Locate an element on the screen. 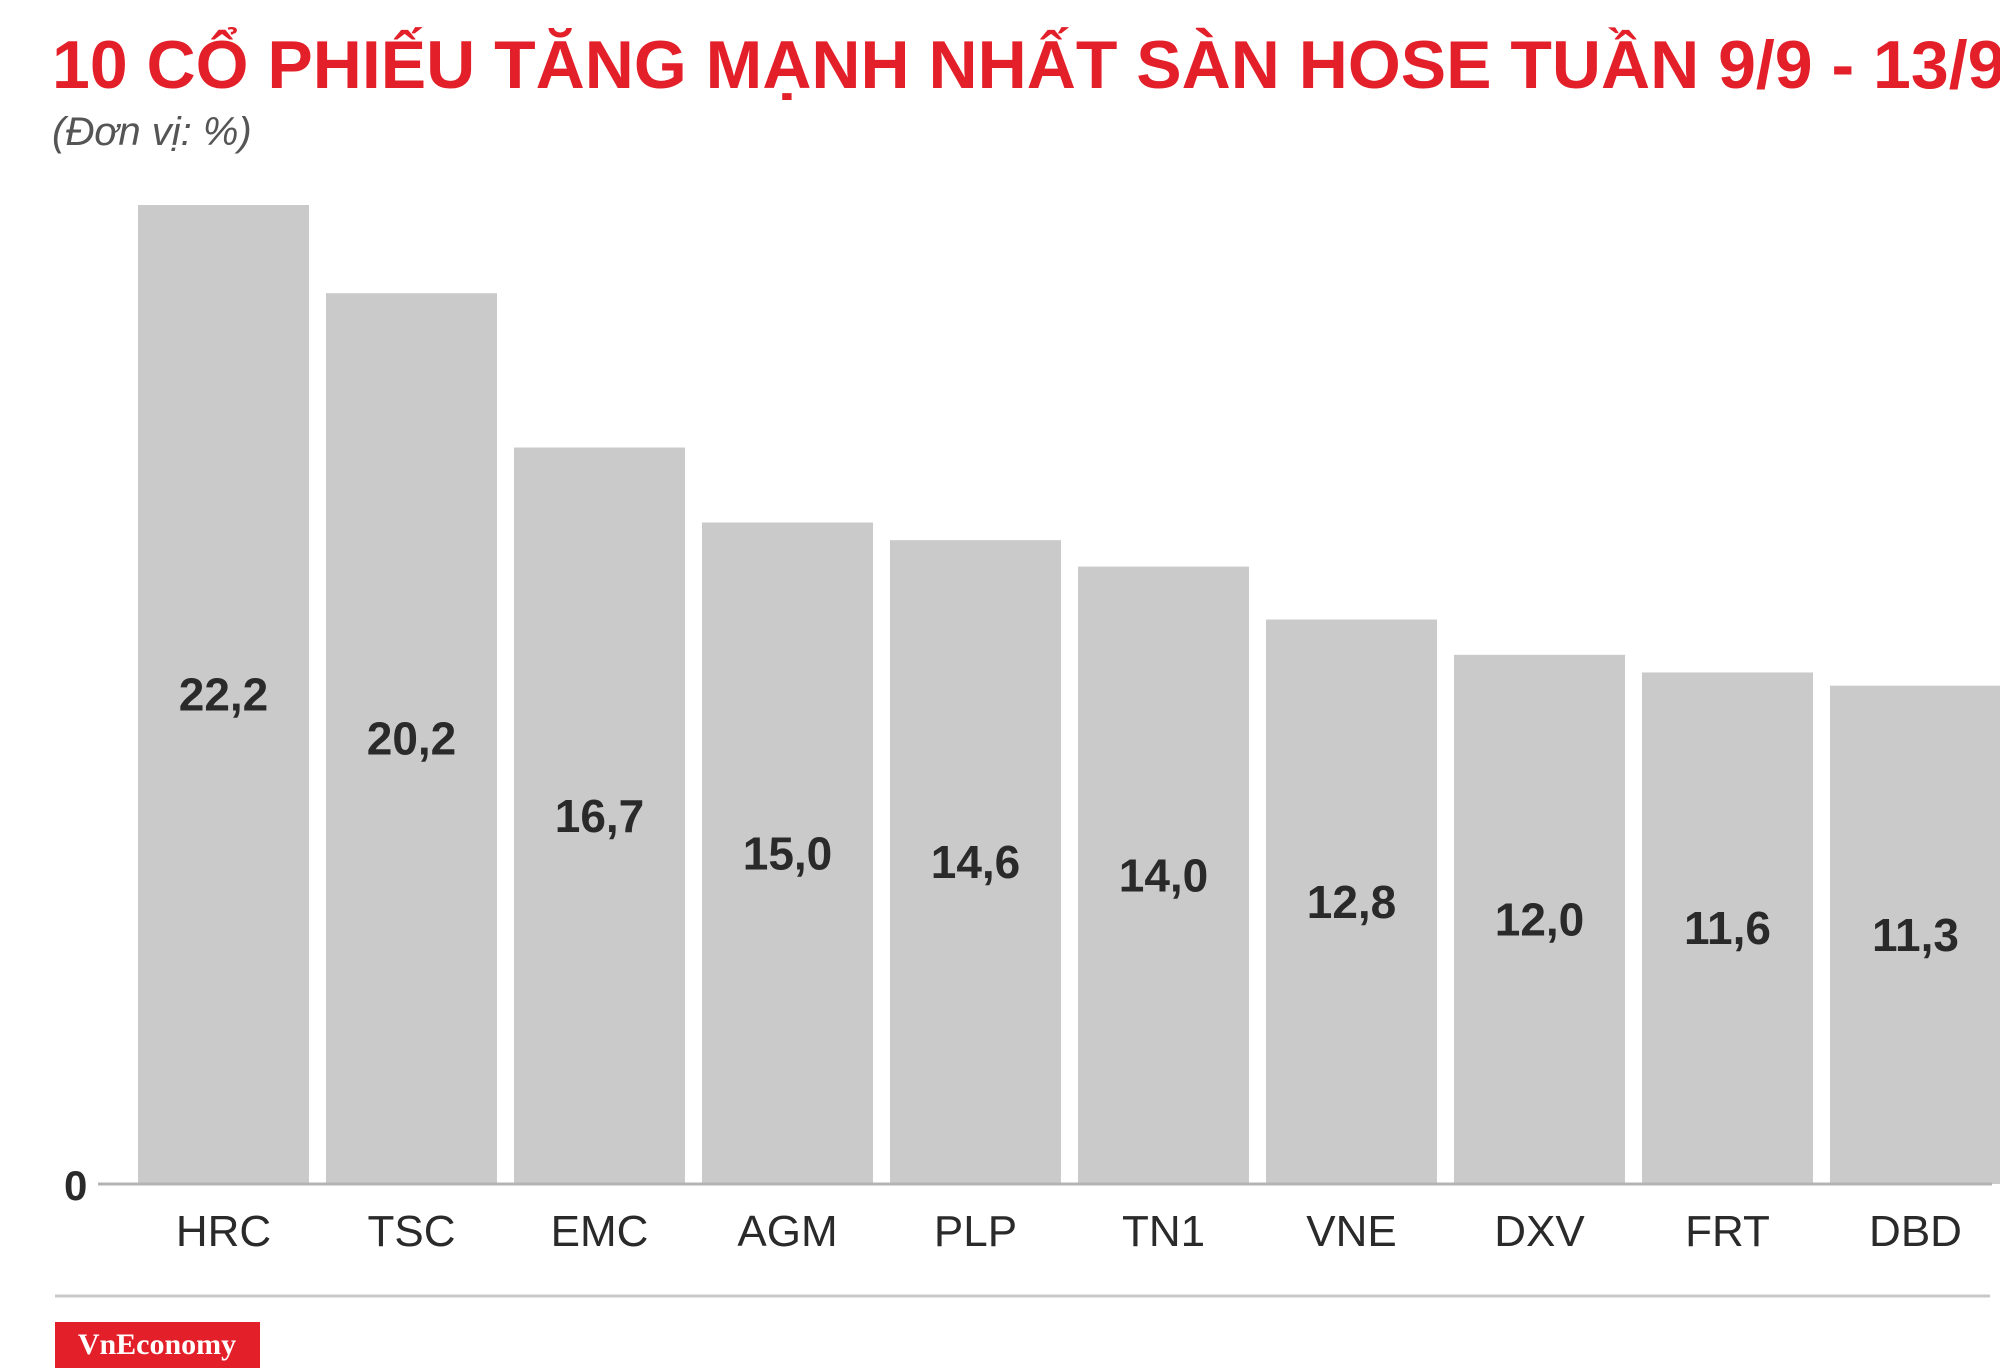 The width and height of the screenshot is (2000, 1368). value-label-vne: 12,8 is located at coordinates (1352, 902).